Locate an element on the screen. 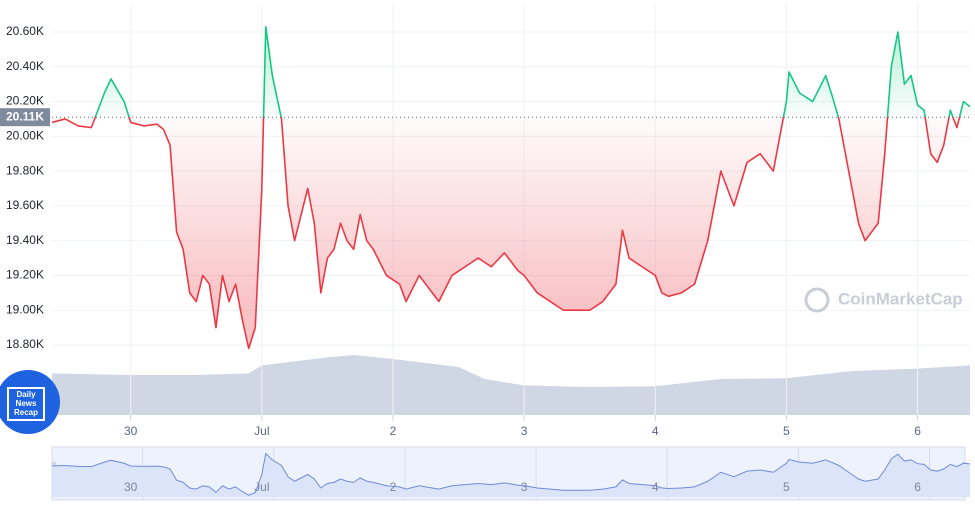 The height and width of the screenshot is (508, 975). x-tick-label: Jul is located at coordinates (261, 431).